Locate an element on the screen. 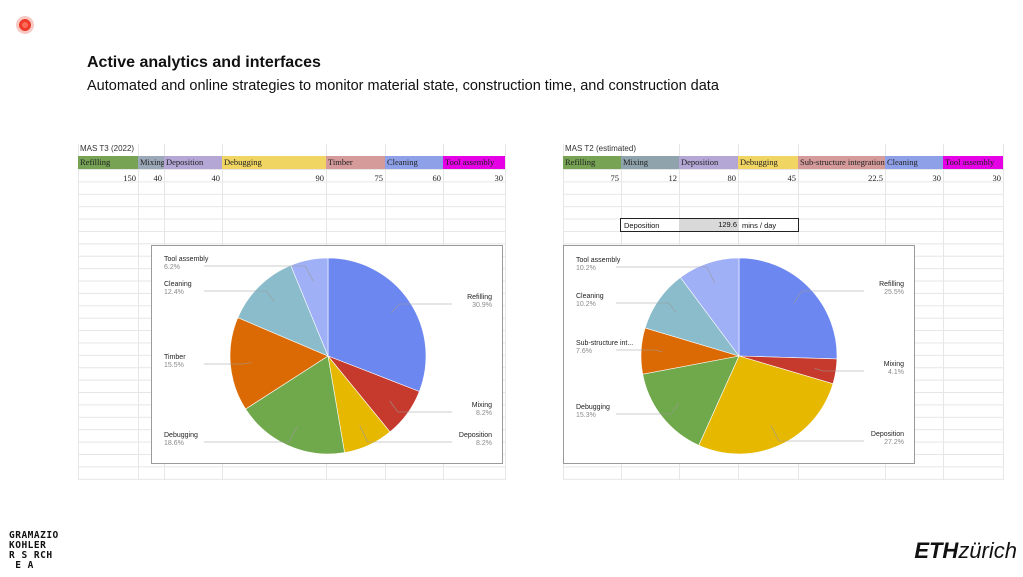 The height and width of the screenshot is (577, 1023). table-value-cell: 150 is located at coordinates (129, 178).